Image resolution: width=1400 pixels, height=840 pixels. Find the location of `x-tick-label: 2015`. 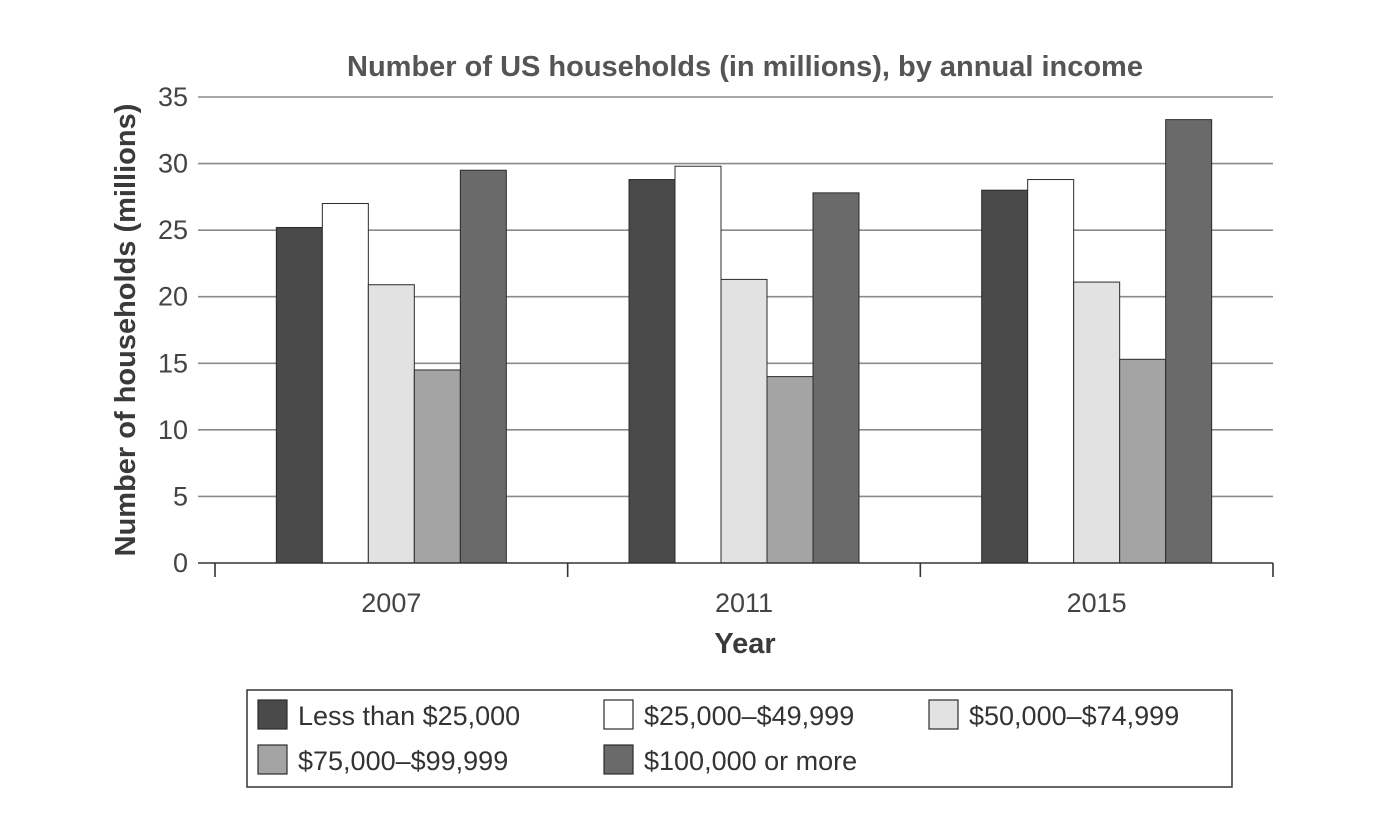

x-tick-label: 2015 is located at coordinates (1097, 603).